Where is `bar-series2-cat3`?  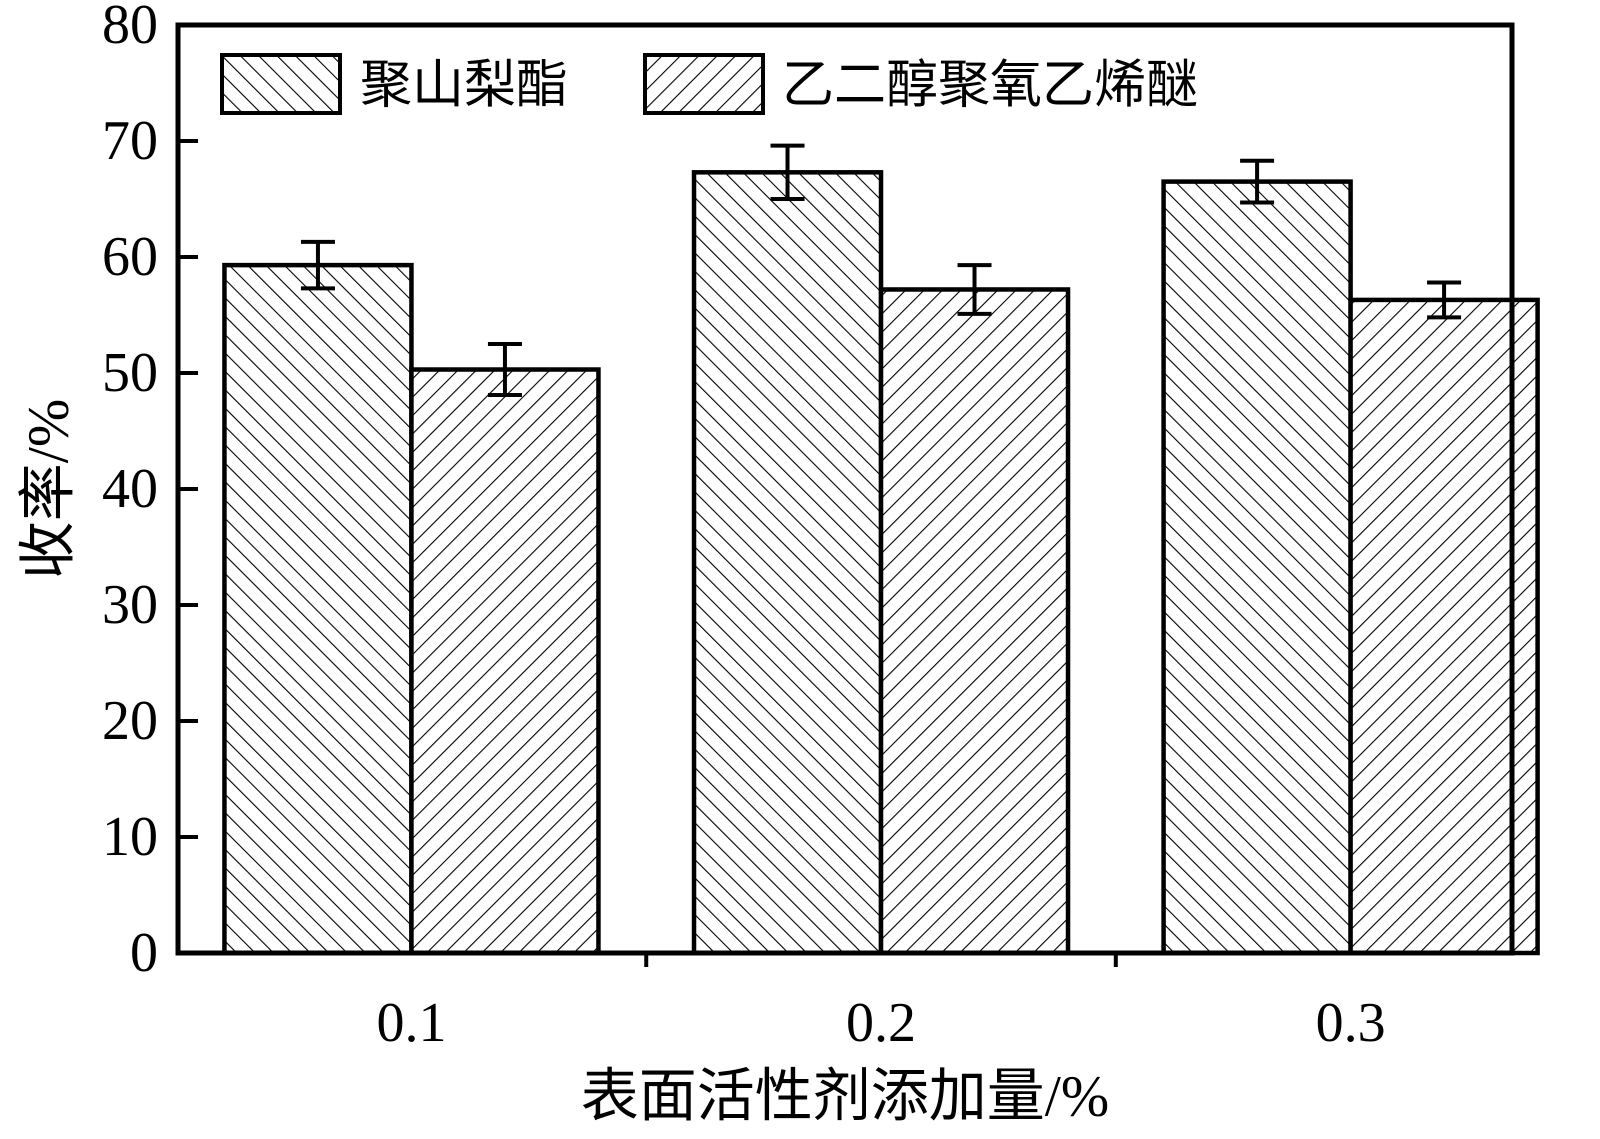
bar-series2-cat3 is located at coordinates (1444, 626).